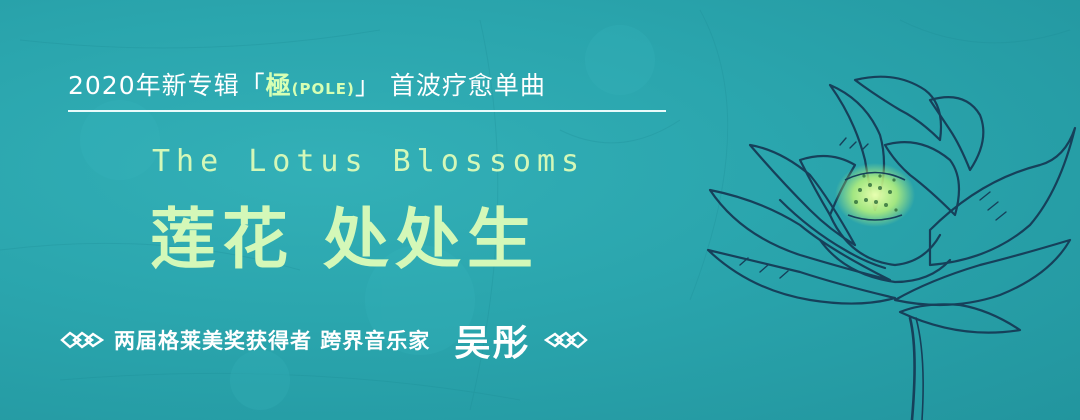 This screenshot has width=1080, height=420. I want to click on album-subtitle: (POLE), so click(323, 89).